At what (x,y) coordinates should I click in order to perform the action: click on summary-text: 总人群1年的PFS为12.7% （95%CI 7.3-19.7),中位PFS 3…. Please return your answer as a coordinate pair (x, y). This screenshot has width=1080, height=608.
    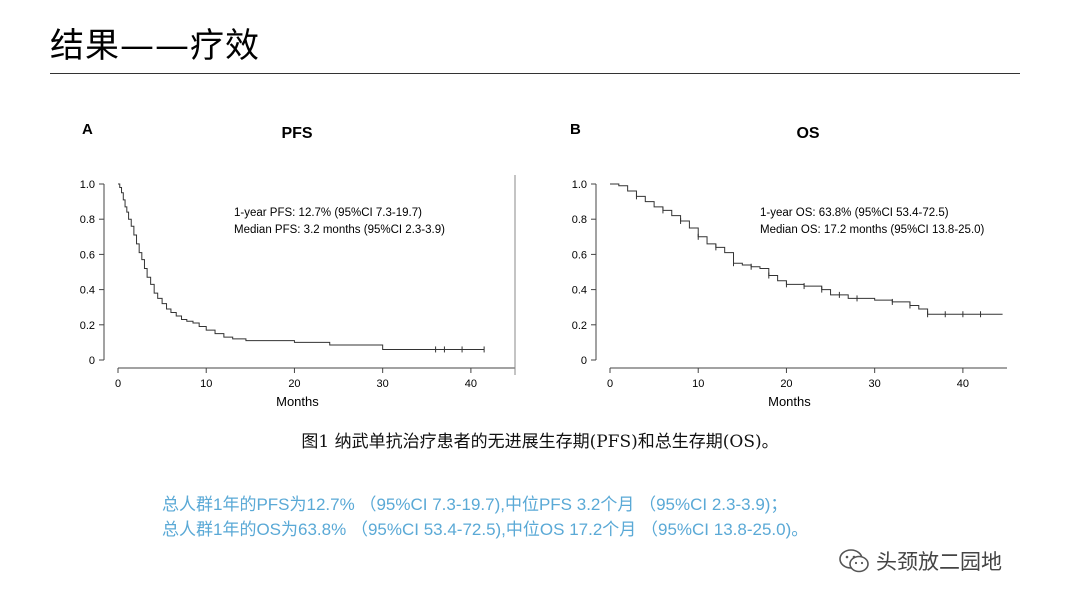
    Looking at the image, I should click on (485, 517).